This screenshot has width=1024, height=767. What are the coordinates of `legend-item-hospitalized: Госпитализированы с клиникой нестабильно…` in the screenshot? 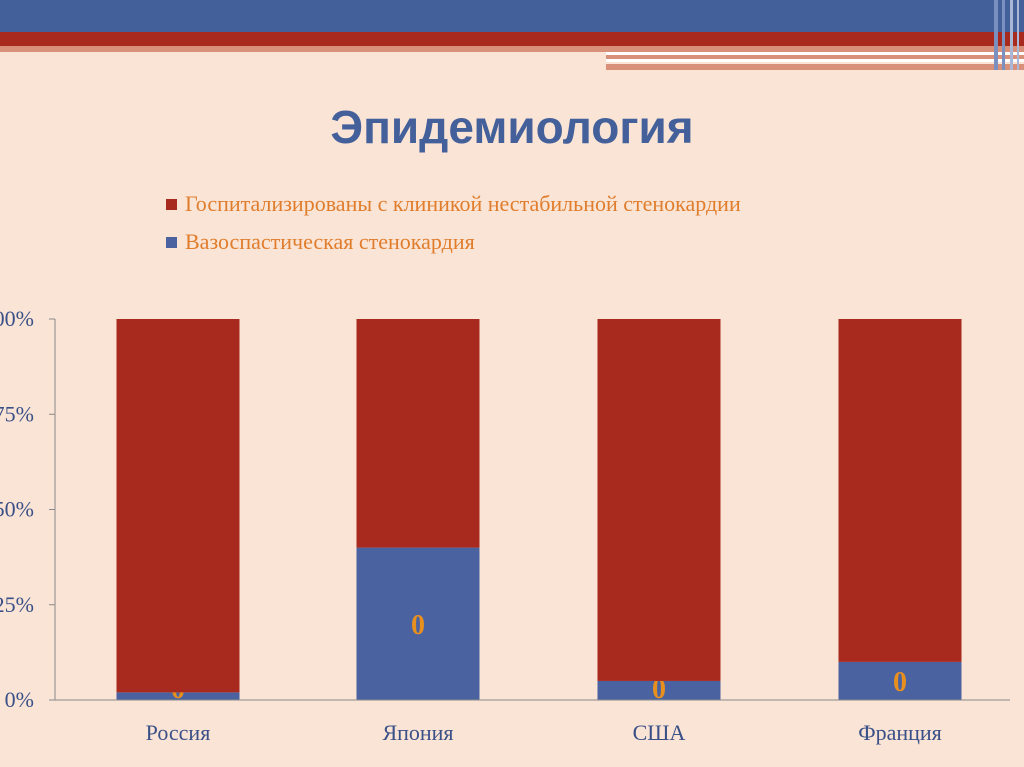 It's located at (453, 204).